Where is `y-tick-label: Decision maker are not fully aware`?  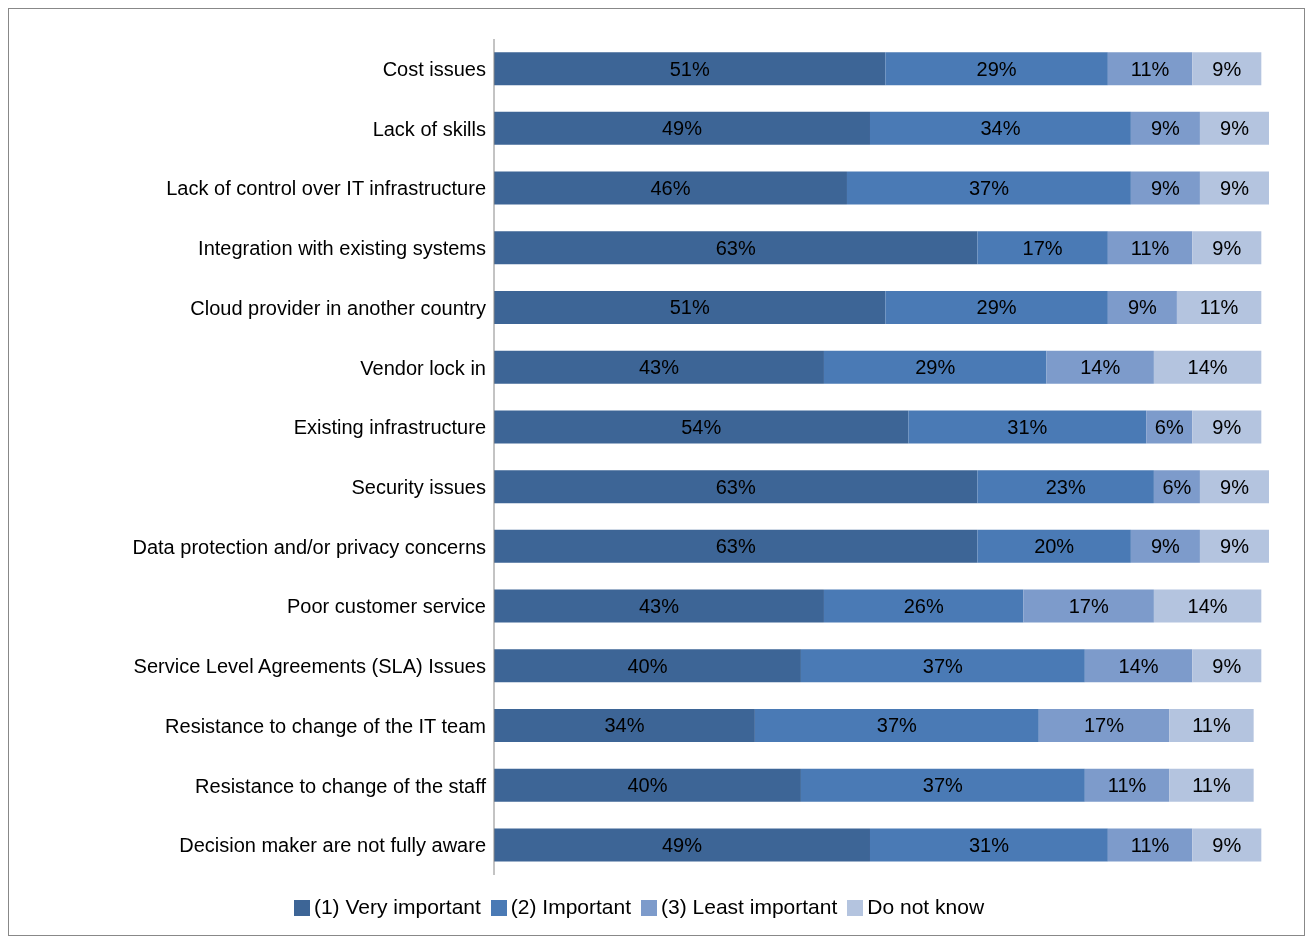
y-tick-label: Decision maker are not fully aware is located at coordinates (332, 845).